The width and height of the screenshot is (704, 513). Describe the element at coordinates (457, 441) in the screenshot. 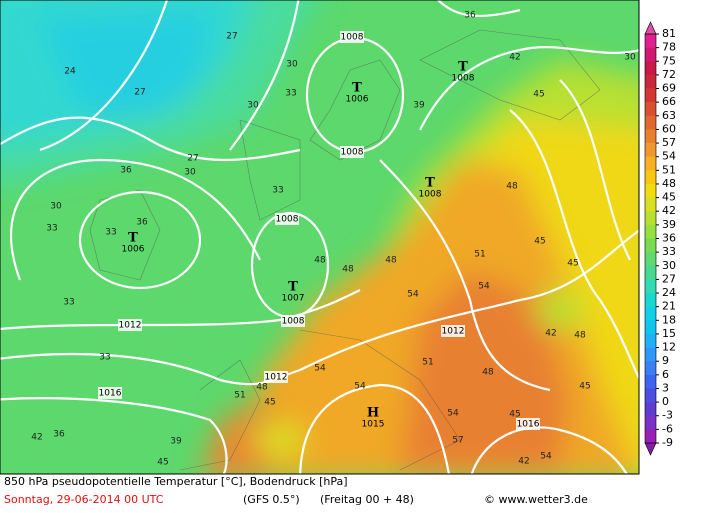

I see `isotherm-label: 57` at that location.